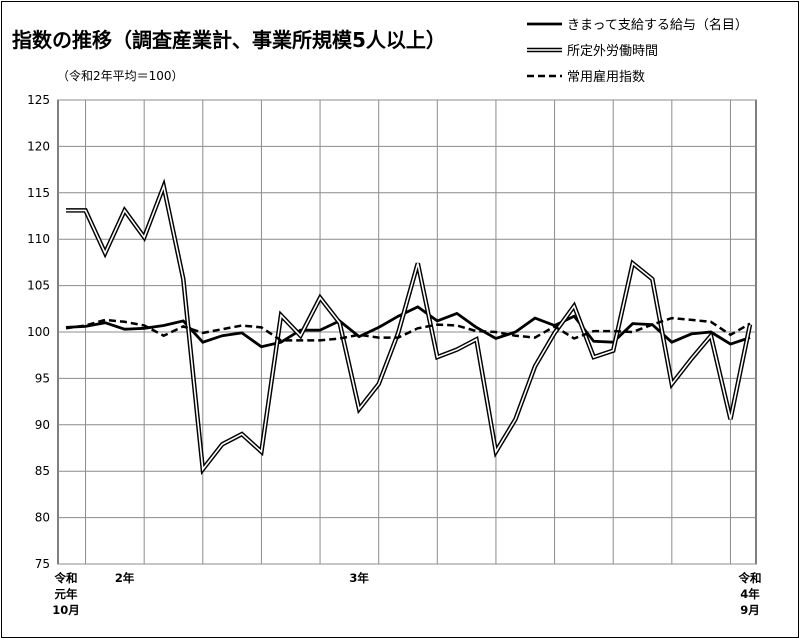 The image size is (800, 639). What do you see at coordinates (125, 578) in the screenshot?
I see `x-tick-label: 2年` at bounding box center [125, 578].